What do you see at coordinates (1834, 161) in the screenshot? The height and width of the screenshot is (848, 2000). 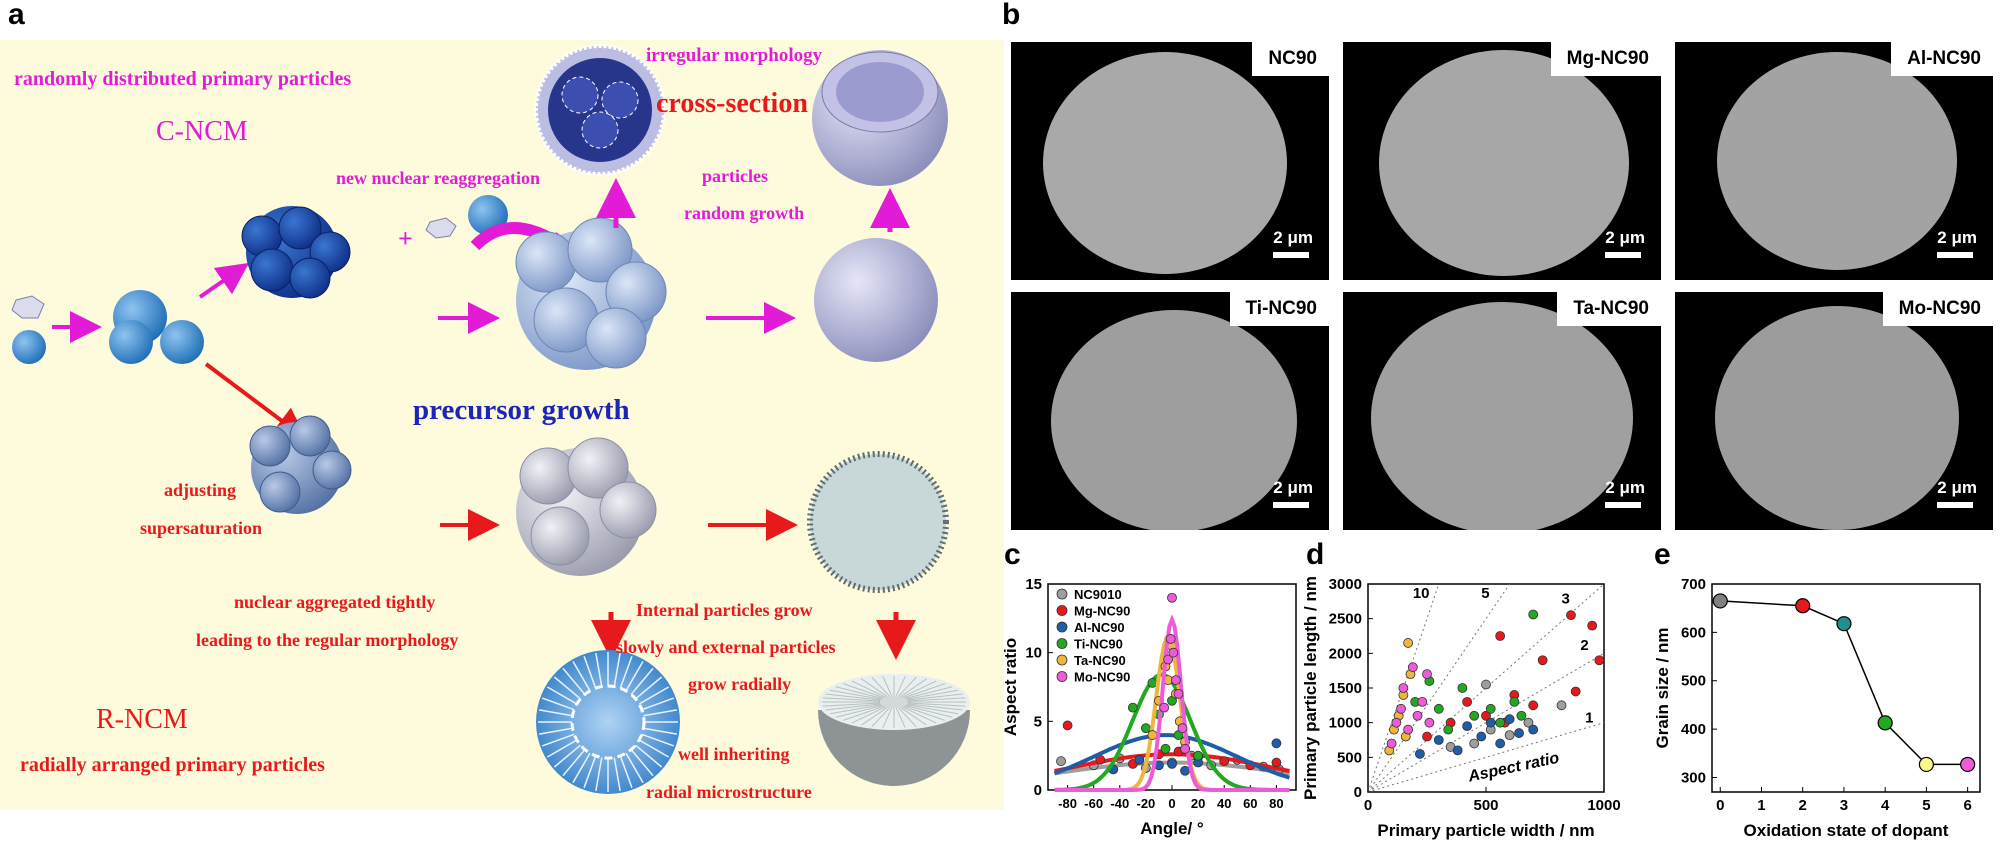 I see `sem-image-al-nc90: Al-NC90 2 μm` at bounding box center [1834, 161].